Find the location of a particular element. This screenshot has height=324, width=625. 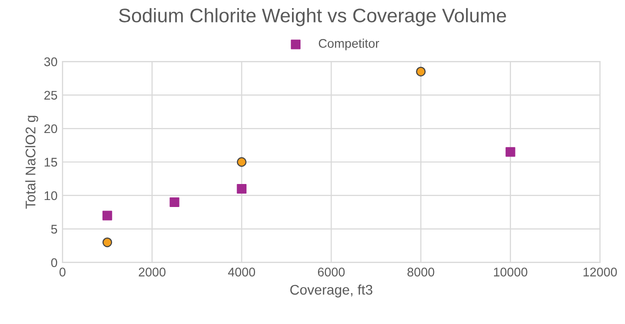

y-tick-label: 5 is located at coordinates (54, 229).